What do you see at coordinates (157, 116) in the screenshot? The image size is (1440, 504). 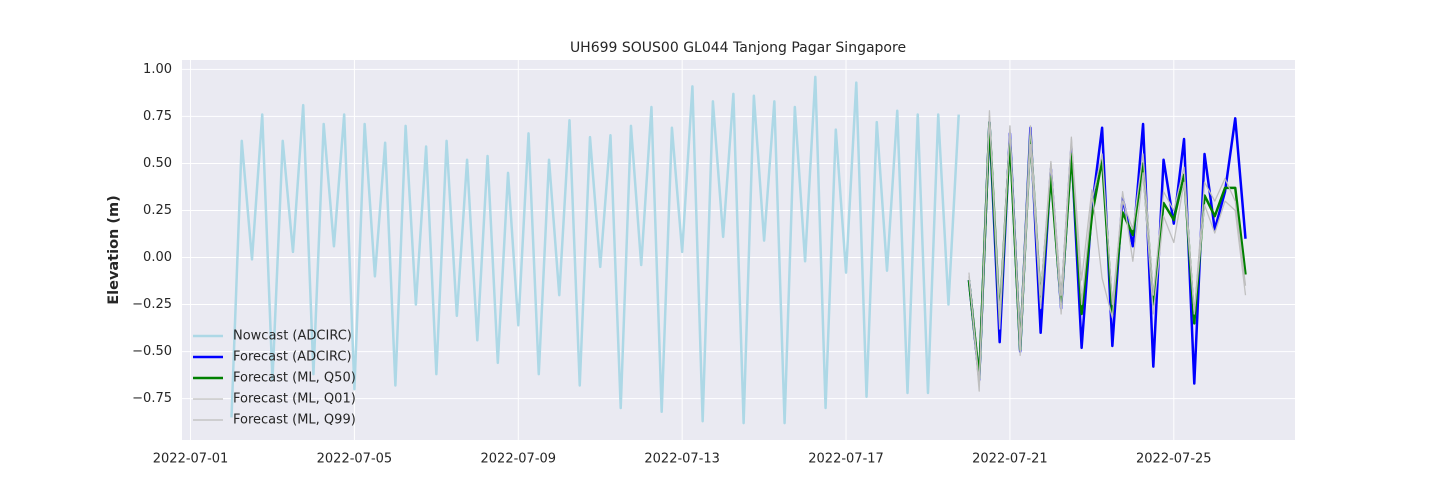 I see `y-tick-label: 0.75` at bounding box center [157, 116].